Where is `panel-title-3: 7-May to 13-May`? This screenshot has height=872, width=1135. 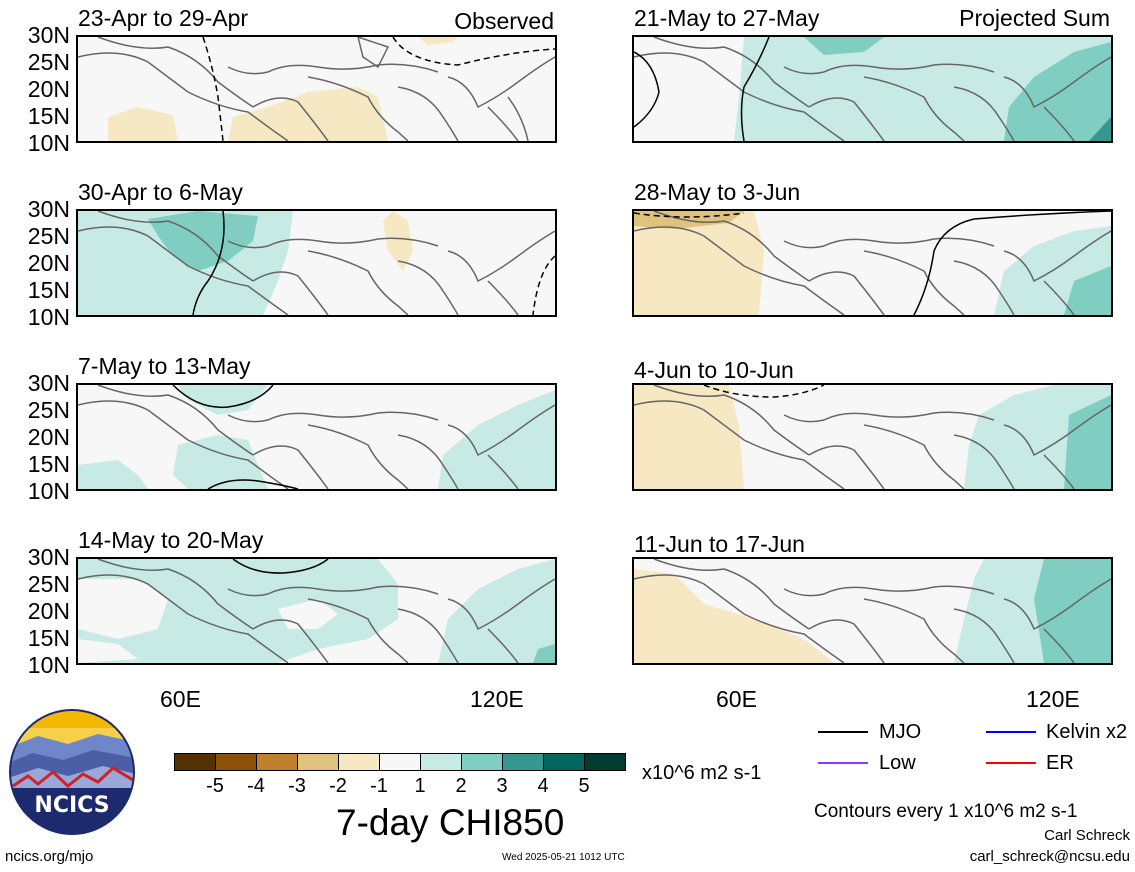
panel-title-3: 7-May to 13-May is located at coordinates (164, 366).